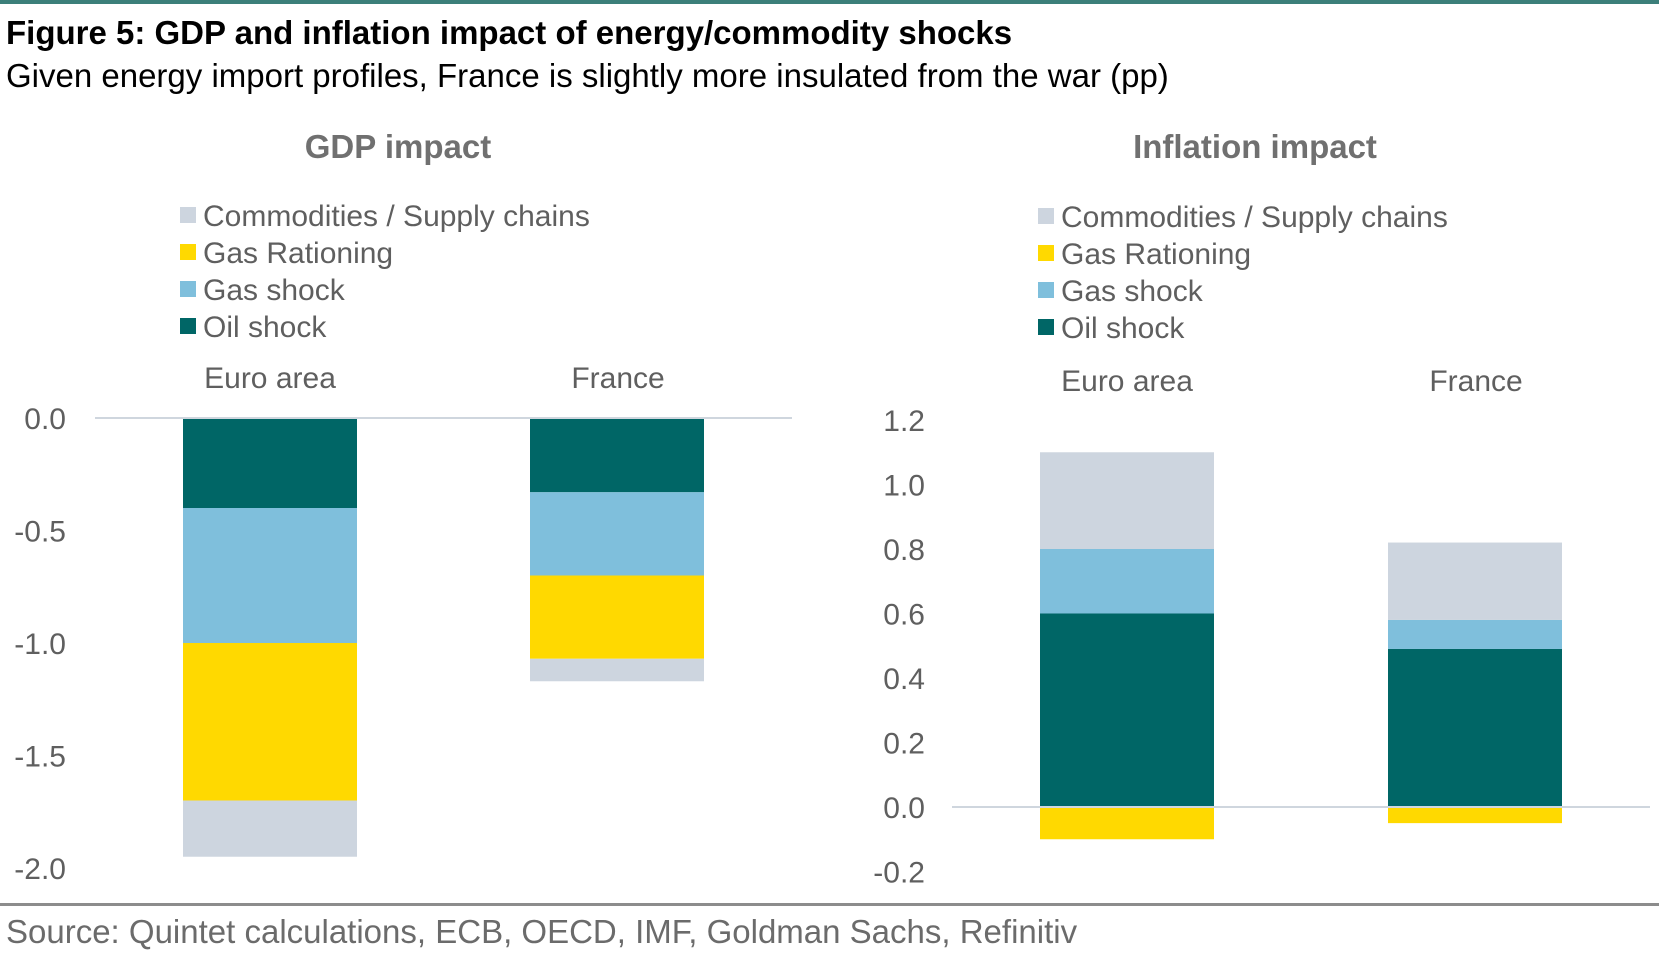 The height and width of the screenshot is (955, 1659). What do you see at coordinates (398, 146) in the screenshot?
I see `chart-title: GDP impact` at bounding box center [398, 146].